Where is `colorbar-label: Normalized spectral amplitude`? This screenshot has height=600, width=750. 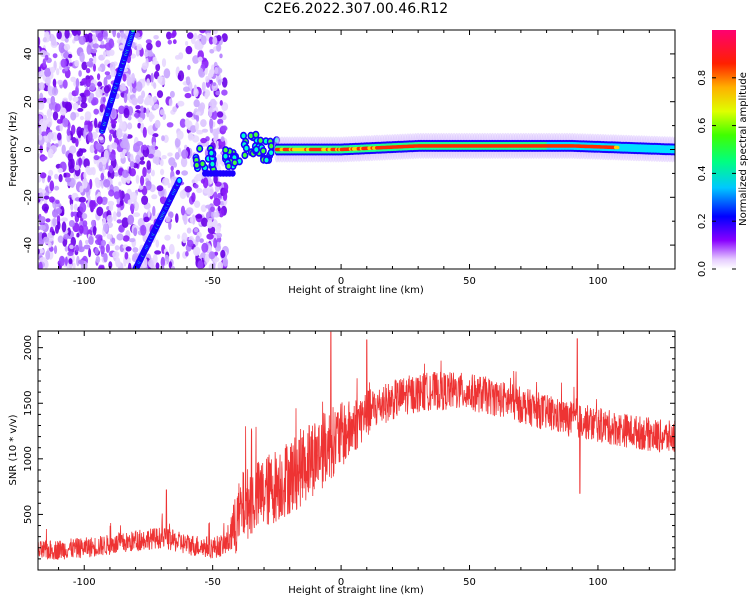
colorbar-label: Normalized spectral amplitude is located at coordinates (743, 149).